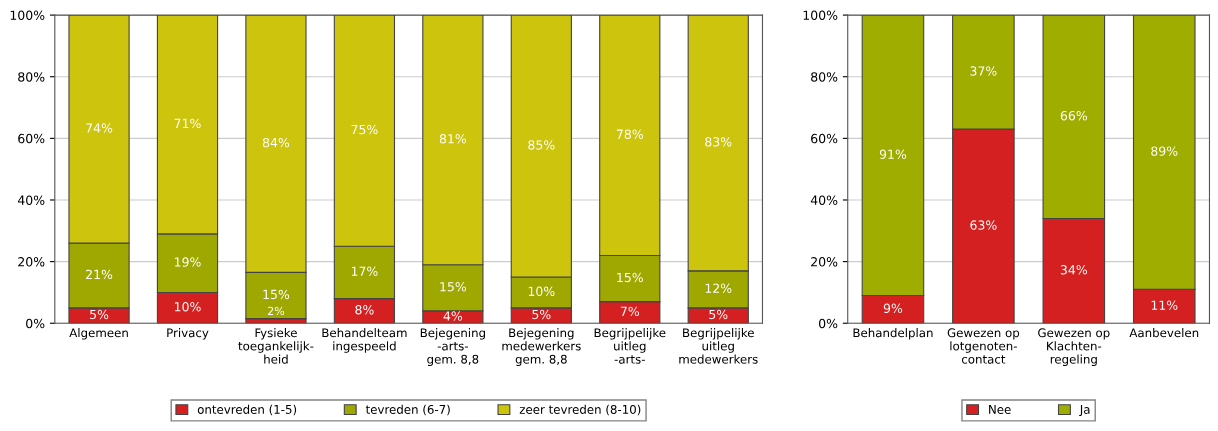  I want to click on data-label: 2%, so click(276, 311).